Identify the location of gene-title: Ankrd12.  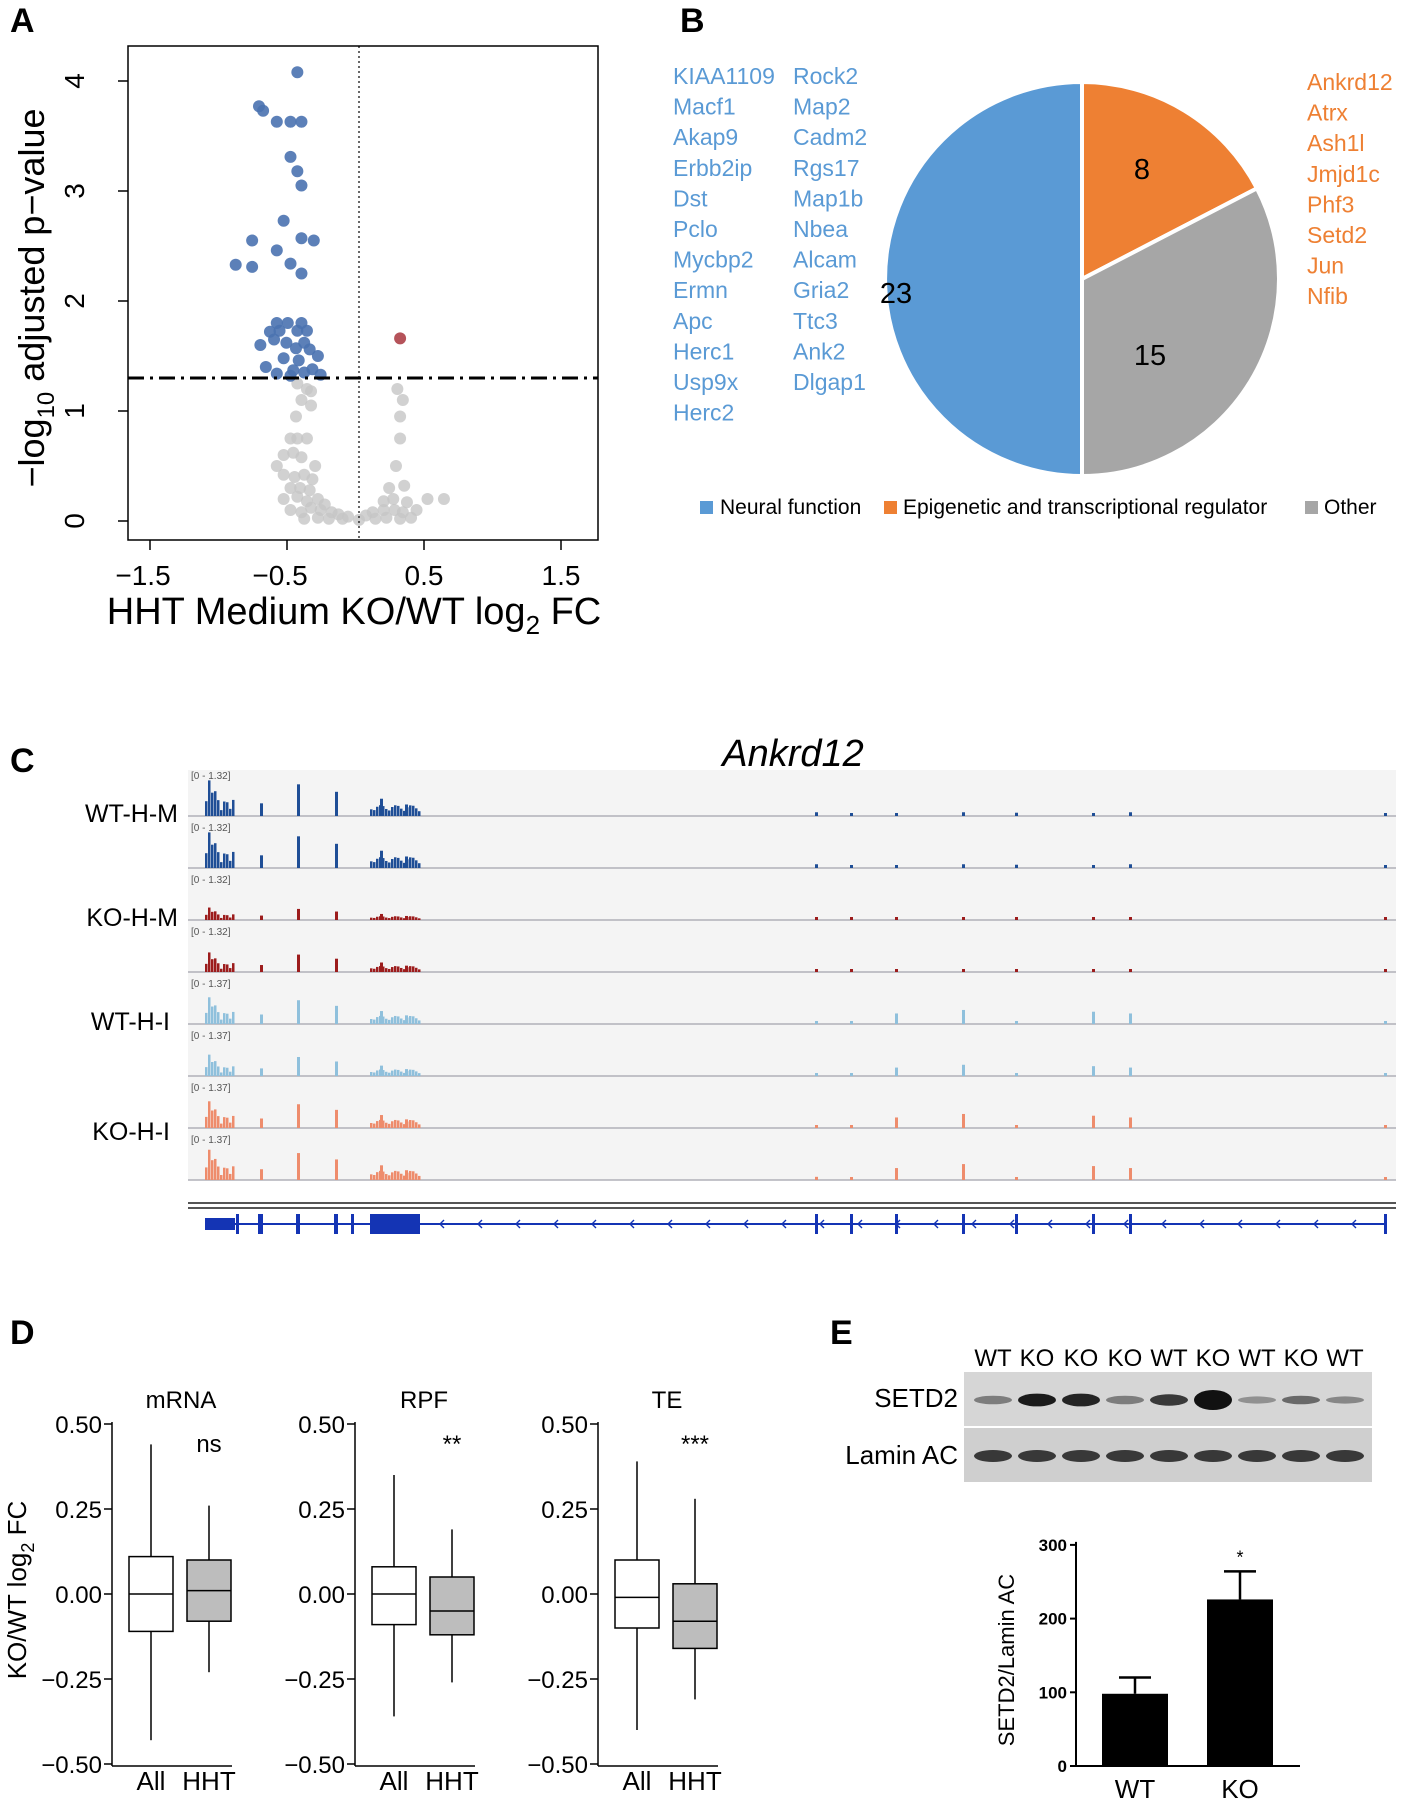
(792, 754).